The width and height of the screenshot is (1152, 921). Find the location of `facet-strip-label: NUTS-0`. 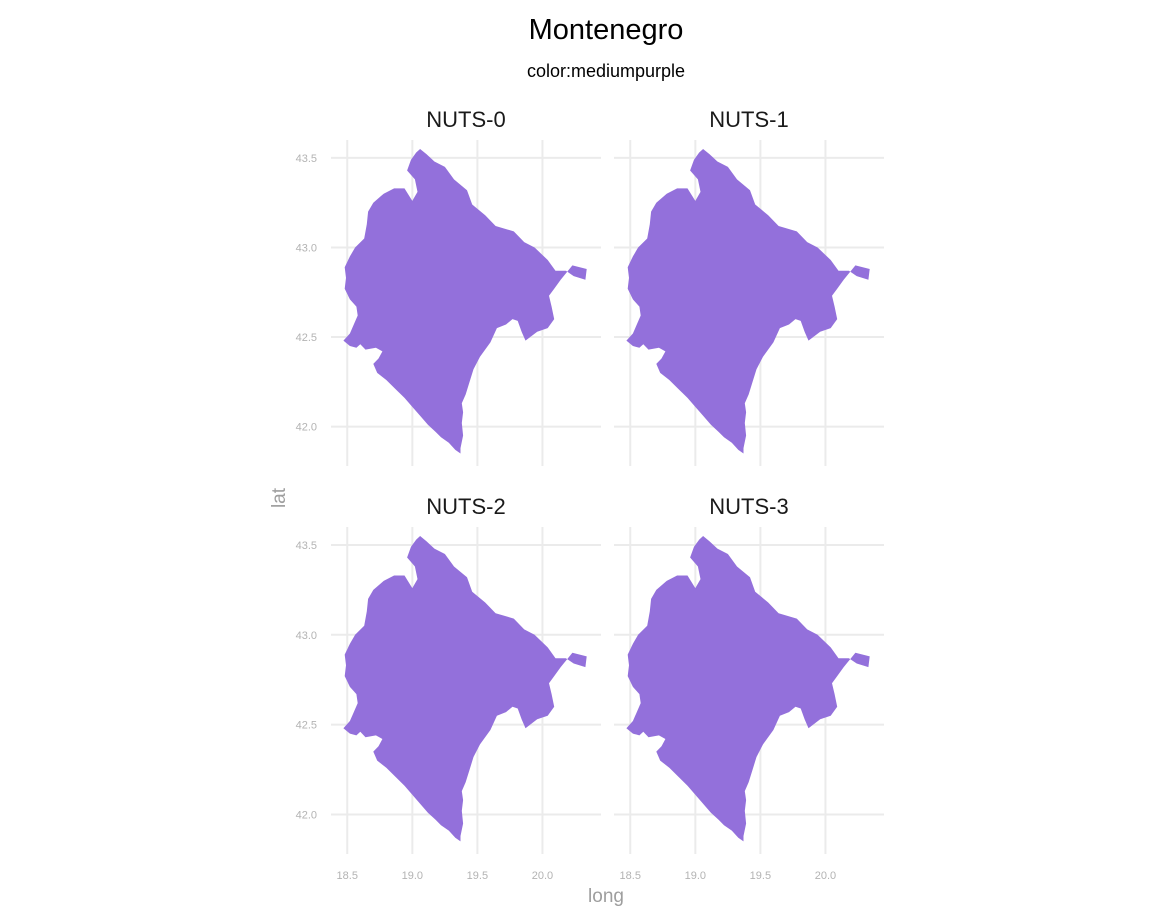

facet-strip-label: NUTS-0 is located at coordinates (465, 119).